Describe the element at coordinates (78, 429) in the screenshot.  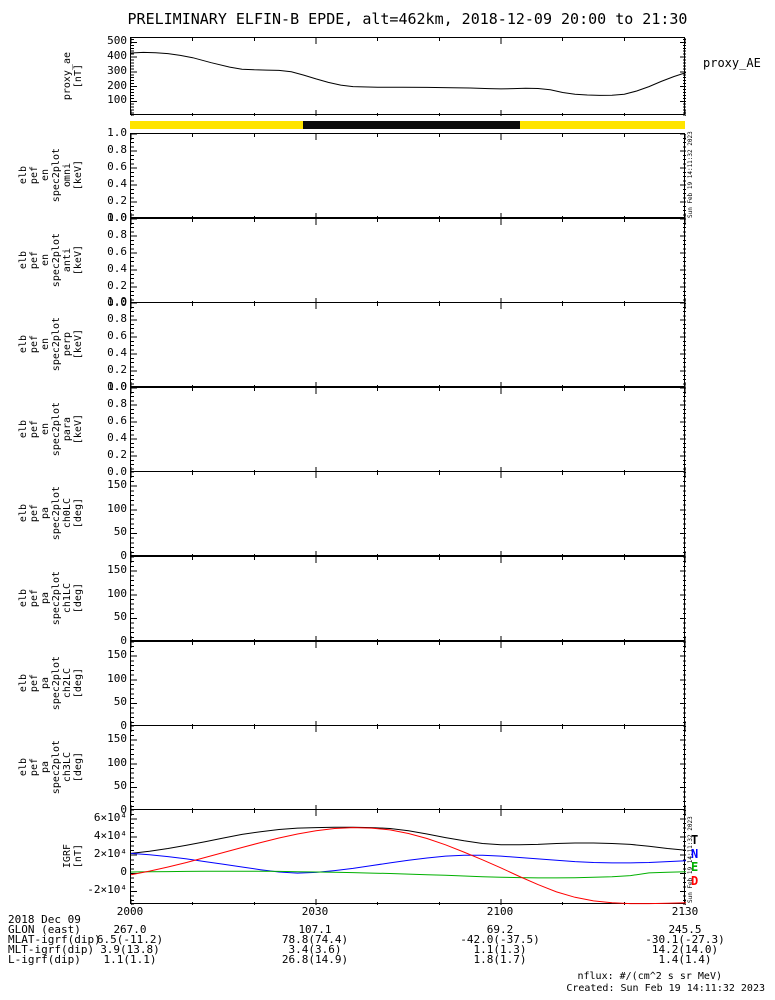
I see `spectro-panel-para-y-axis-label-line: [keV]` at that location.